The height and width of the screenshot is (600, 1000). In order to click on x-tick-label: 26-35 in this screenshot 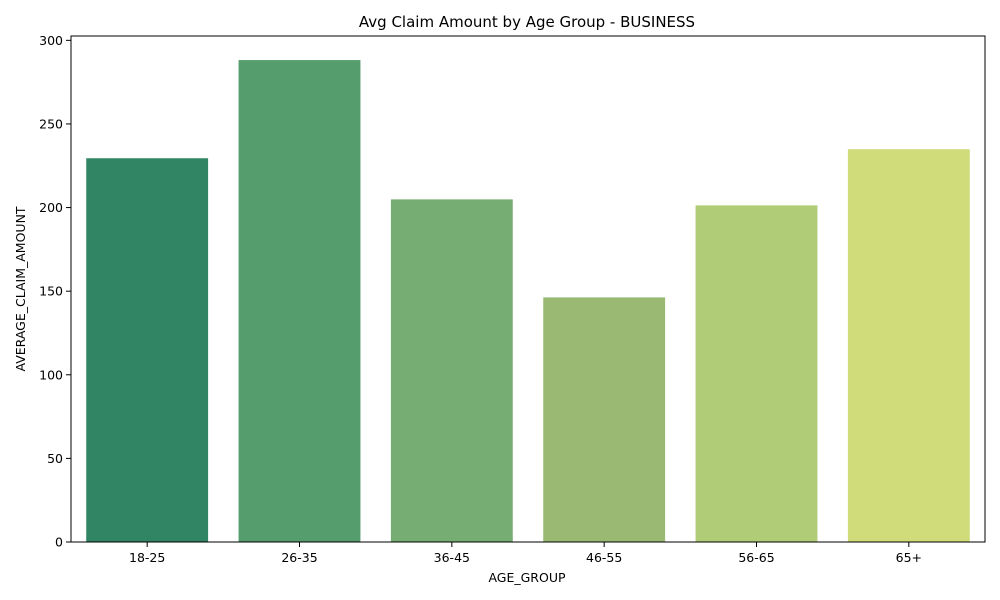, I will do `click(299, 557)`.